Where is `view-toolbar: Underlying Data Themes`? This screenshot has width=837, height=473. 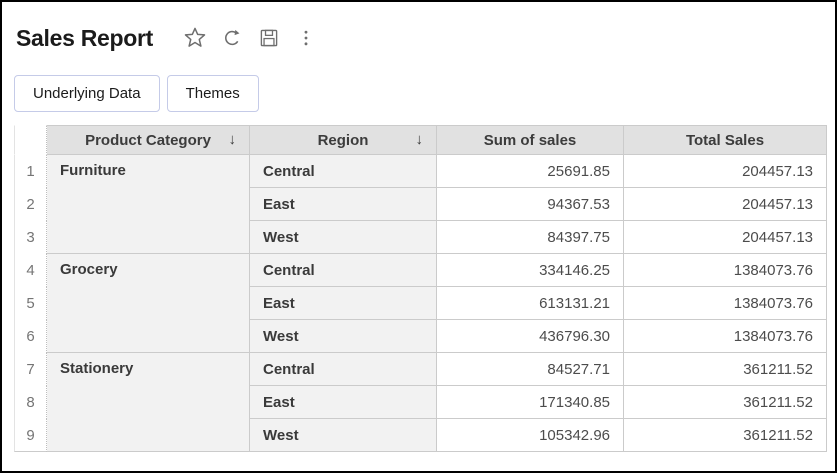 view-toolbar: Underlying Data Themes is located at coordinates (424, 93).